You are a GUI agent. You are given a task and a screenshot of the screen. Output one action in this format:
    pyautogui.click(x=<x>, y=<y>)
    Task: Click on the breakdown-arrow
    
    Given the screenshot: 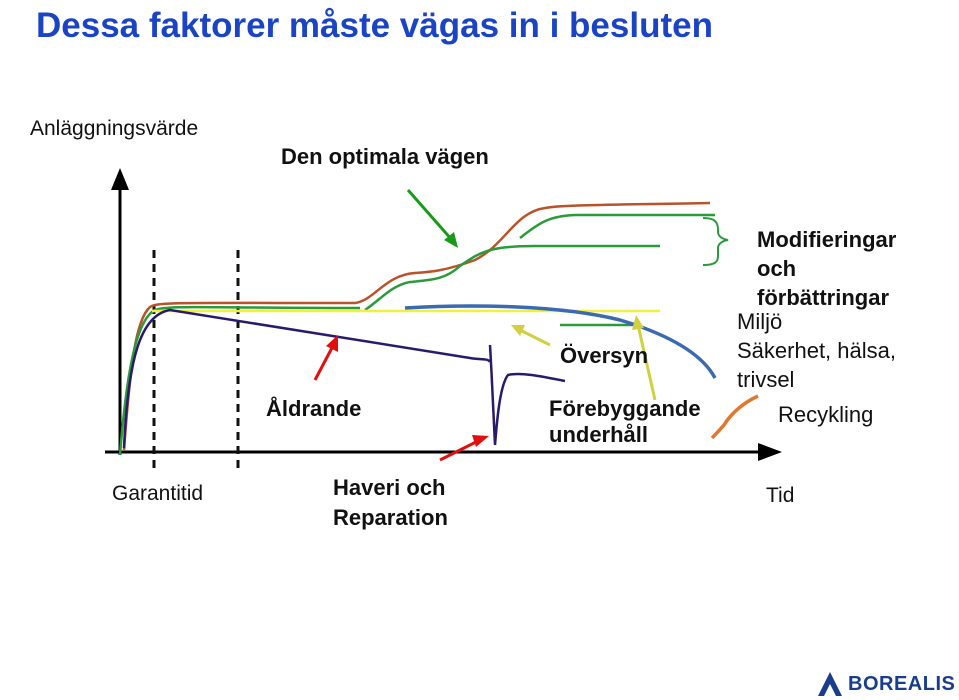 What is the action you would take?
    pyautogui.click(x=460, y=450)
    